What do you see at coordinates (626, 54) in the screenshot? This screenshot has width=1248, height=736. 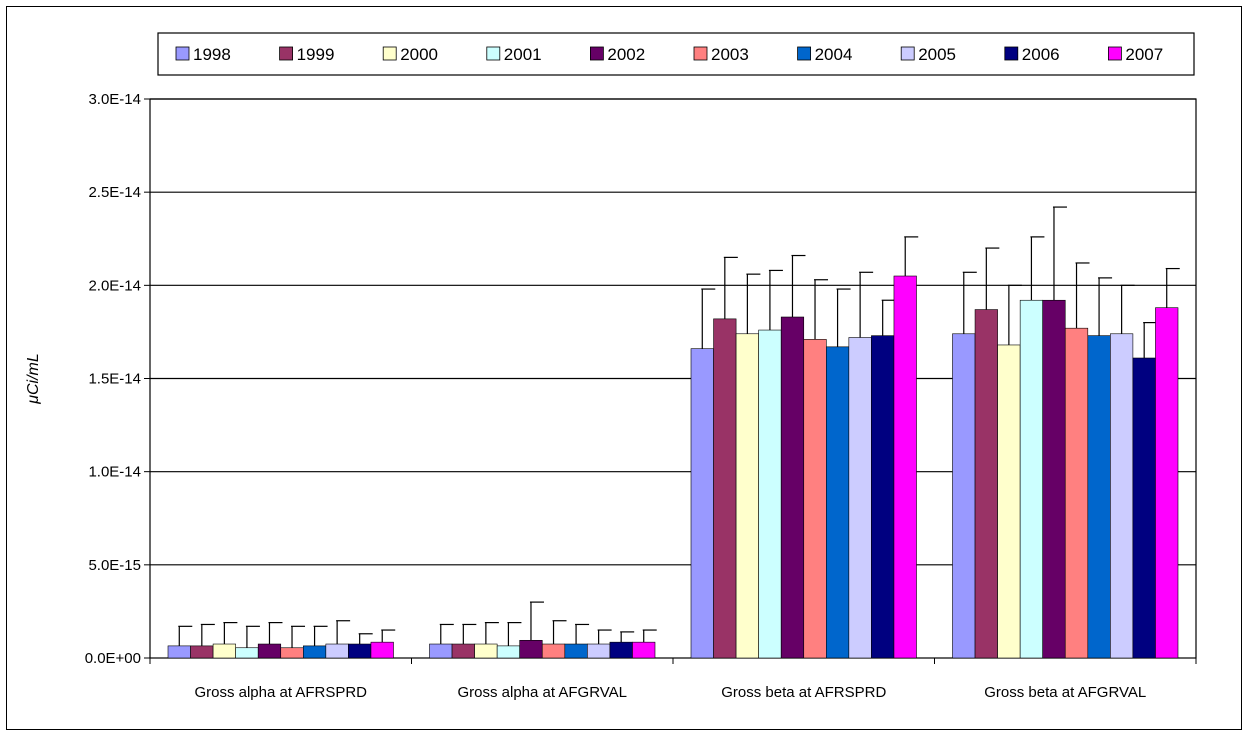 I see `legend-label: 2002` at bounding box center [626, 54].